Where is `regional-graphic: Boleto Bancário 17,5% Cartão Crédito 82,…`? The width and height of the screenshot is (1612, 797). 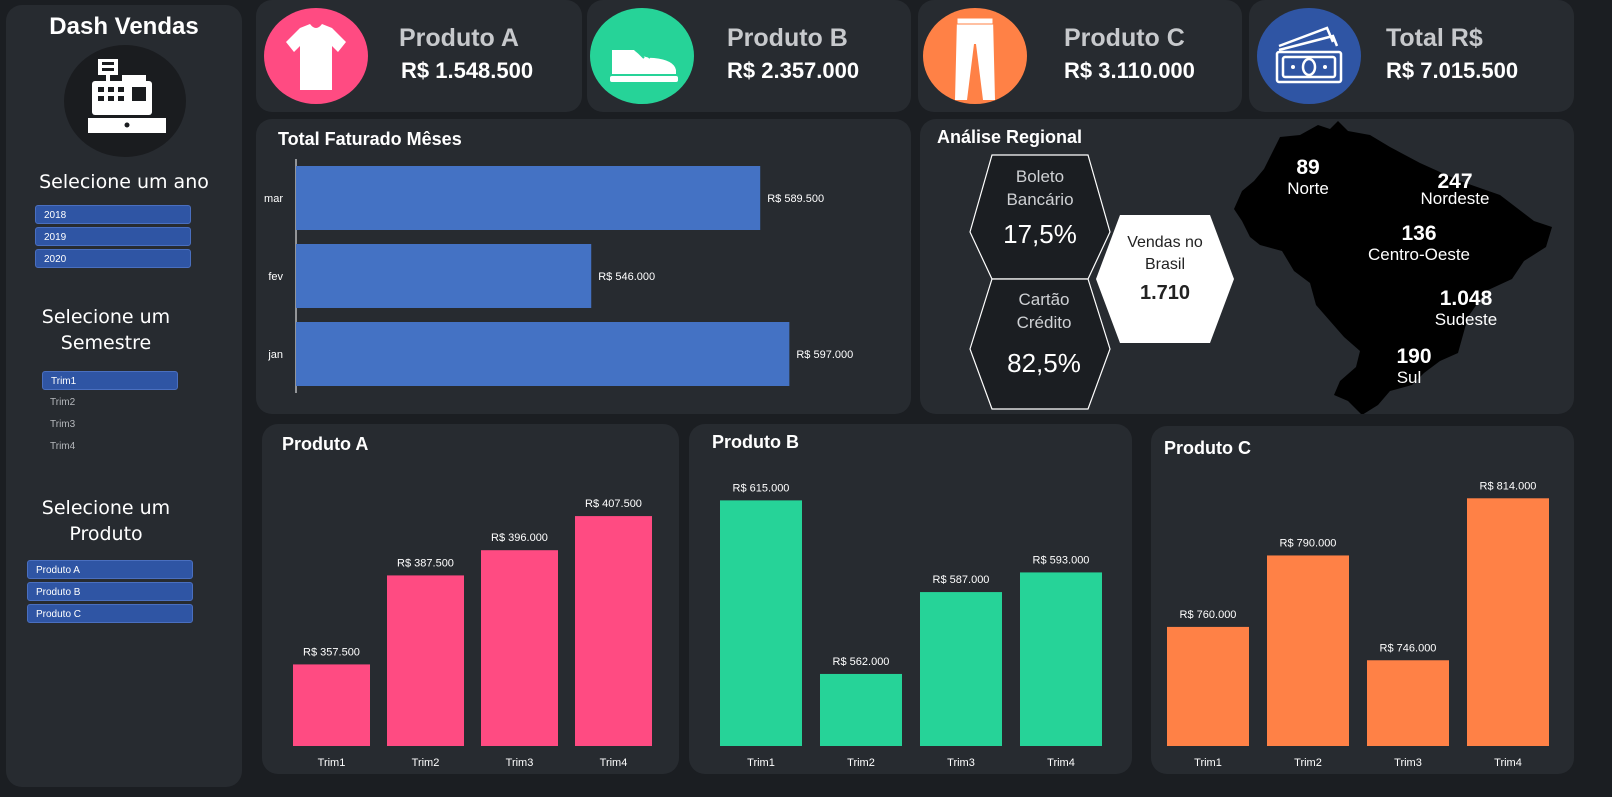 regional-graphic: Boleto Bancário 17,5% Cartão Crédito 82,… is located at coordinates (1260, 267).